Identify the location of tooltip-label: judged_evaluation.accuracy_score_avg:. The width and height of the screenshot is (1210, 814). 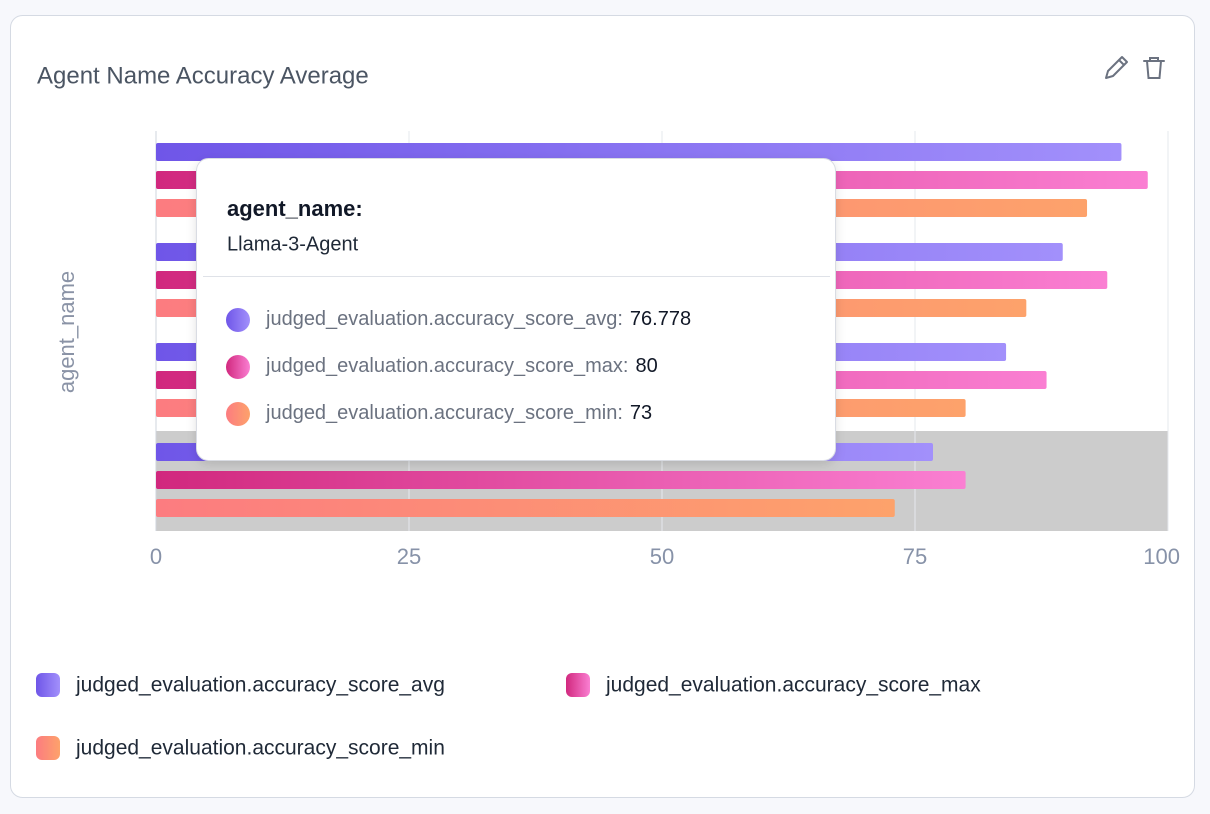
(444, 319).